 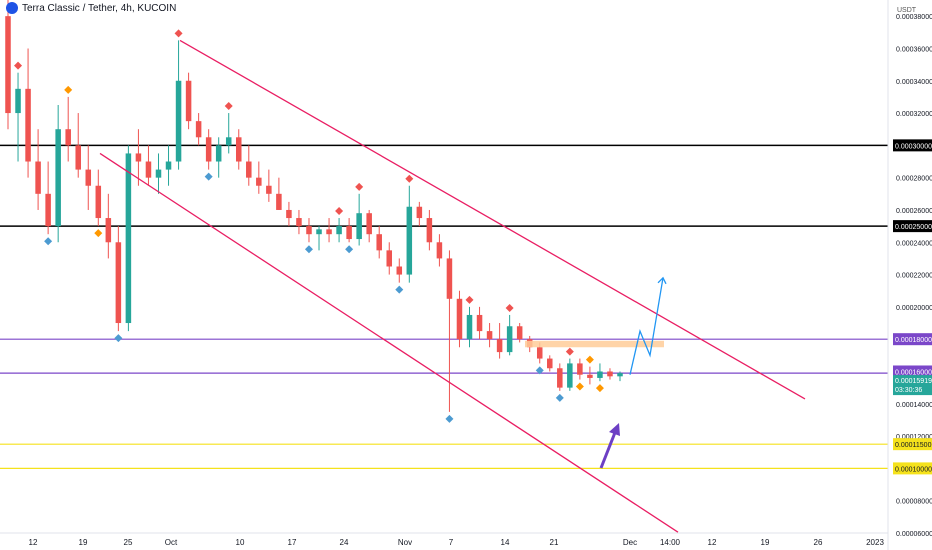 I want to click on time-tick-label: 25, so click(x=128, y=542).